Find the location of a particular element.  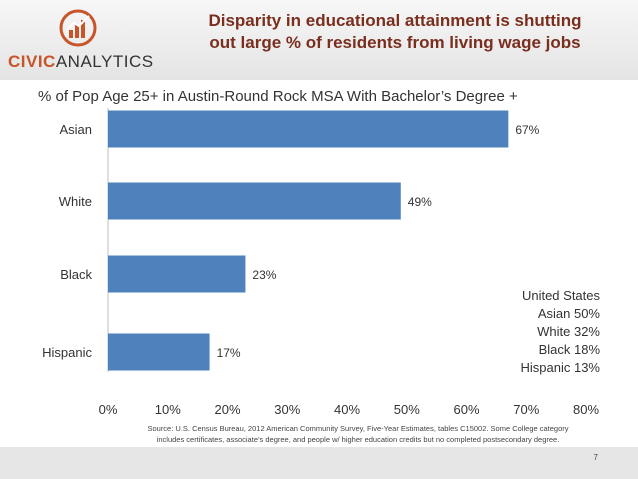

bar-black is located at coordinates (177, 274).